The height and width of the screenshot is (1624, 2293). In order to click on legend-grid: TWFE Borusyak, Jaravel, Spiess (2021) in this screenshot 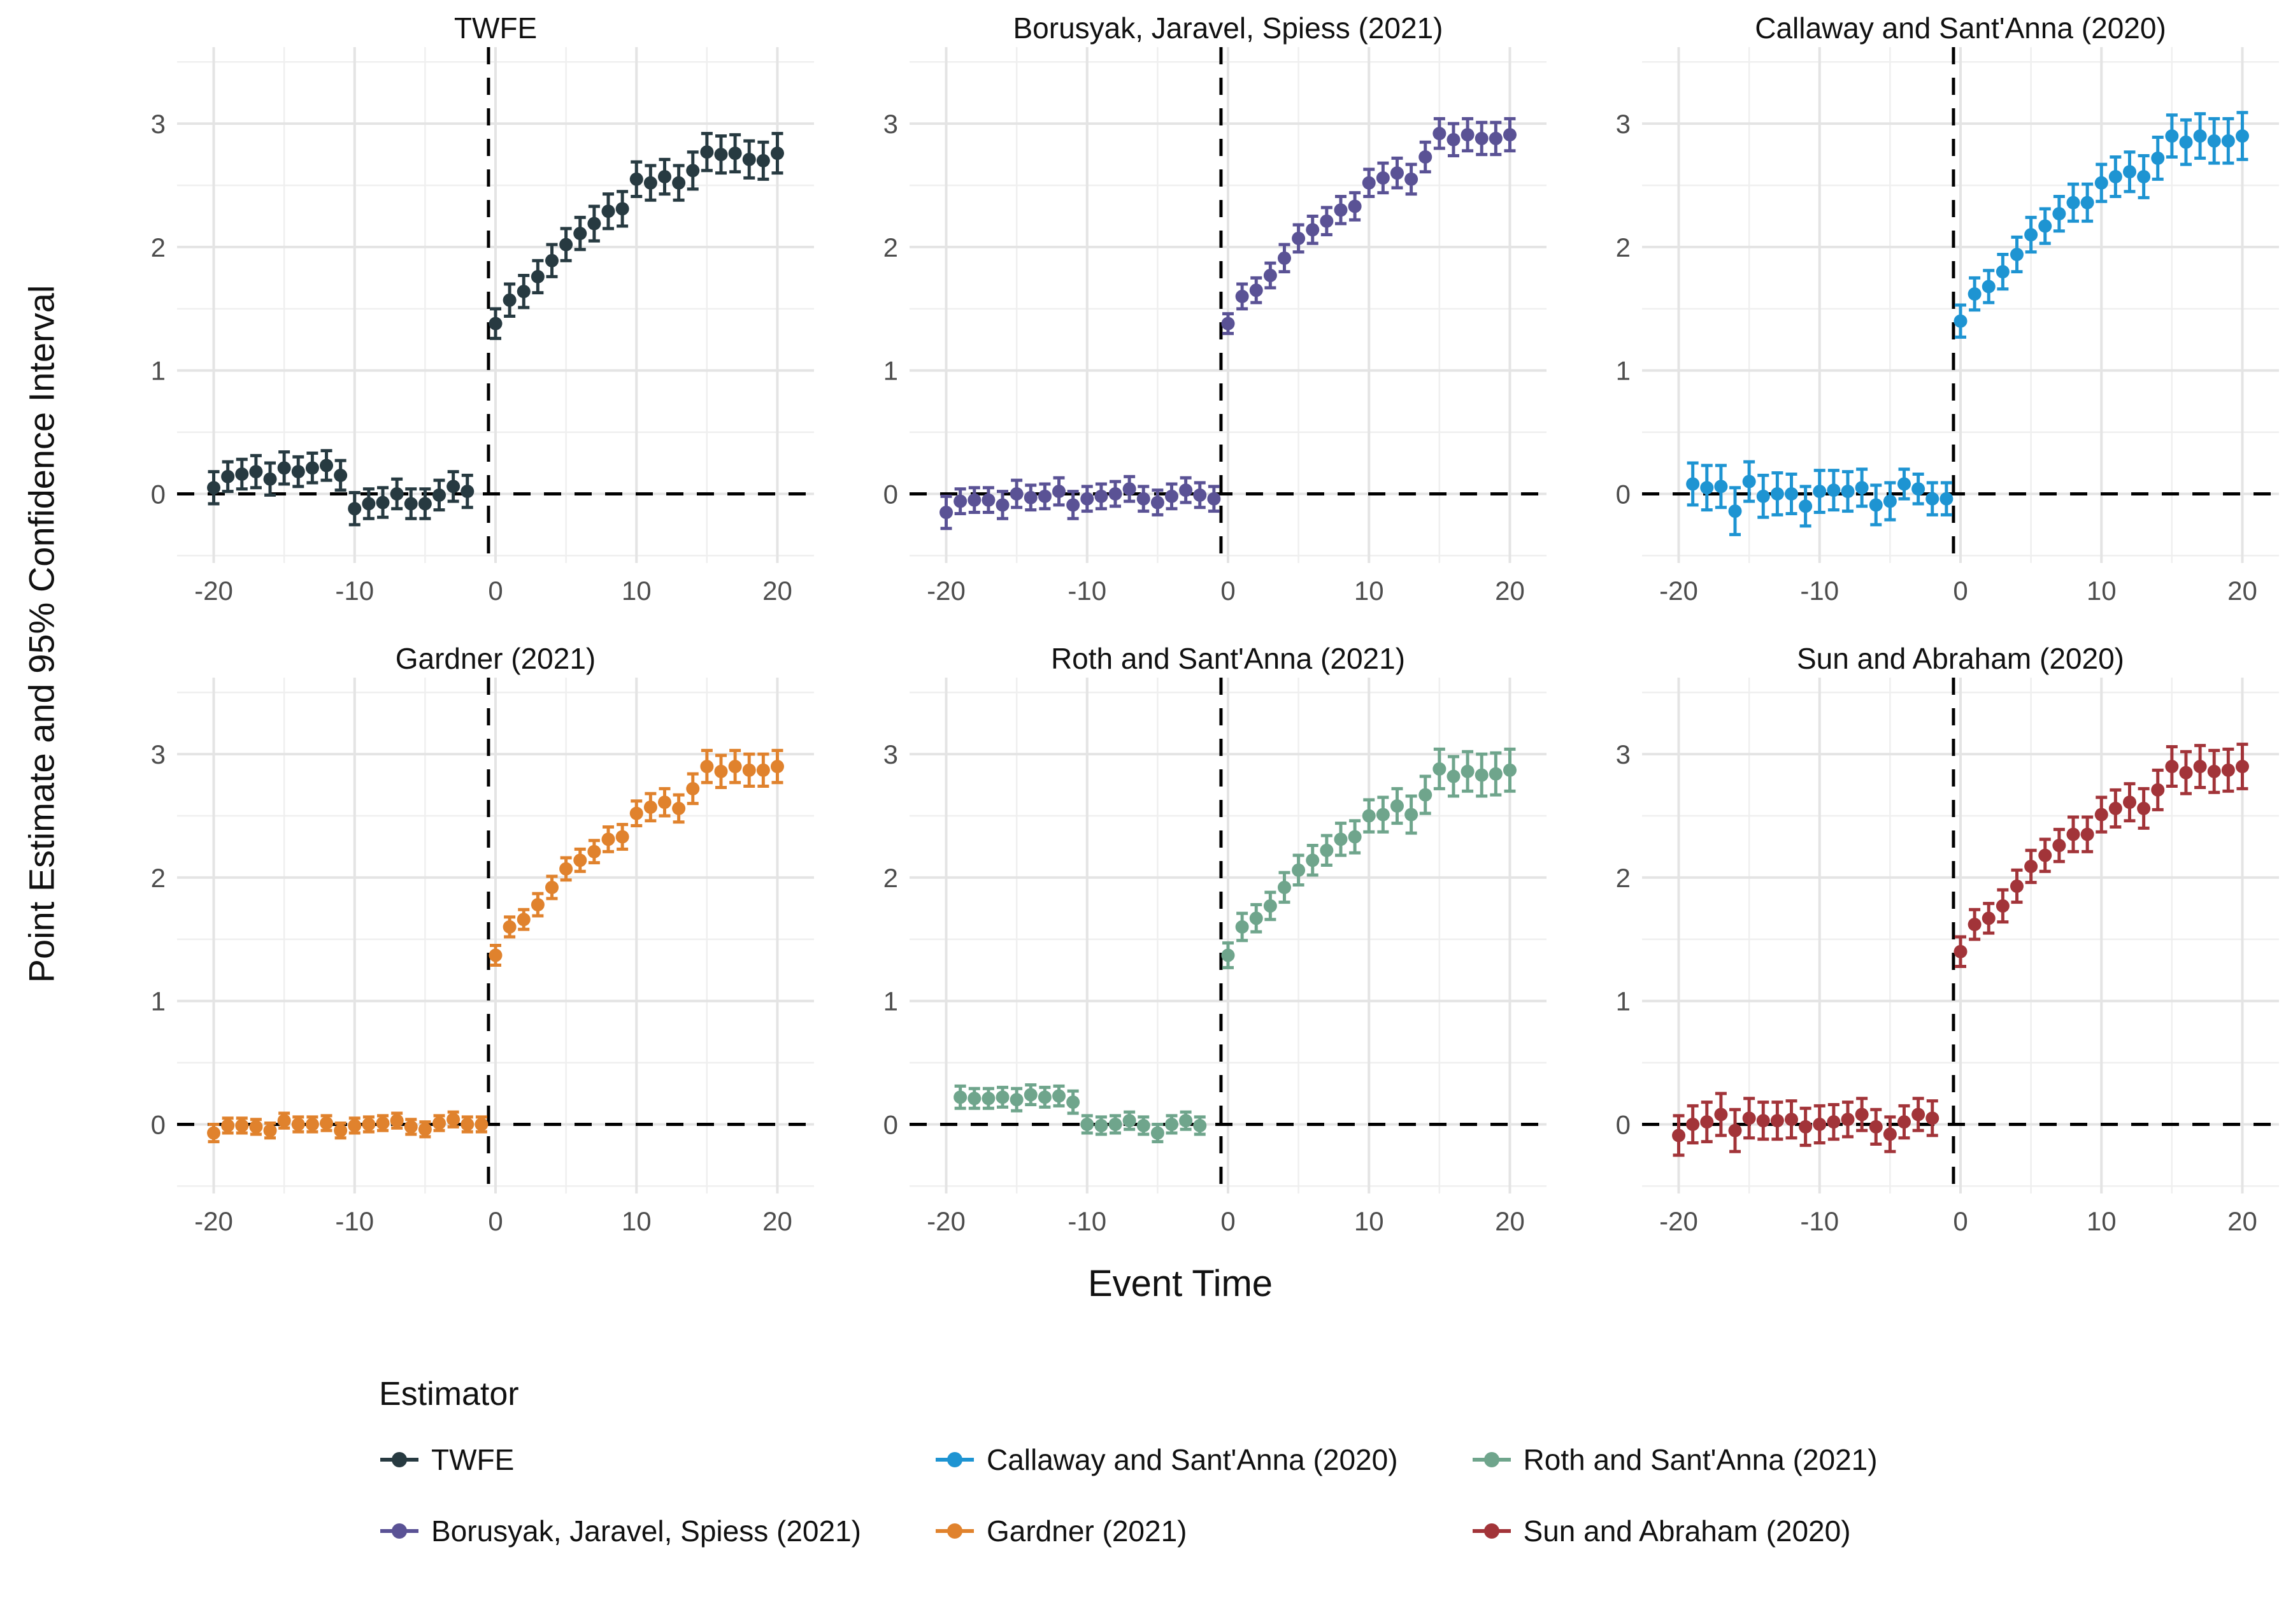, I will do `click(1336, 1495)`.